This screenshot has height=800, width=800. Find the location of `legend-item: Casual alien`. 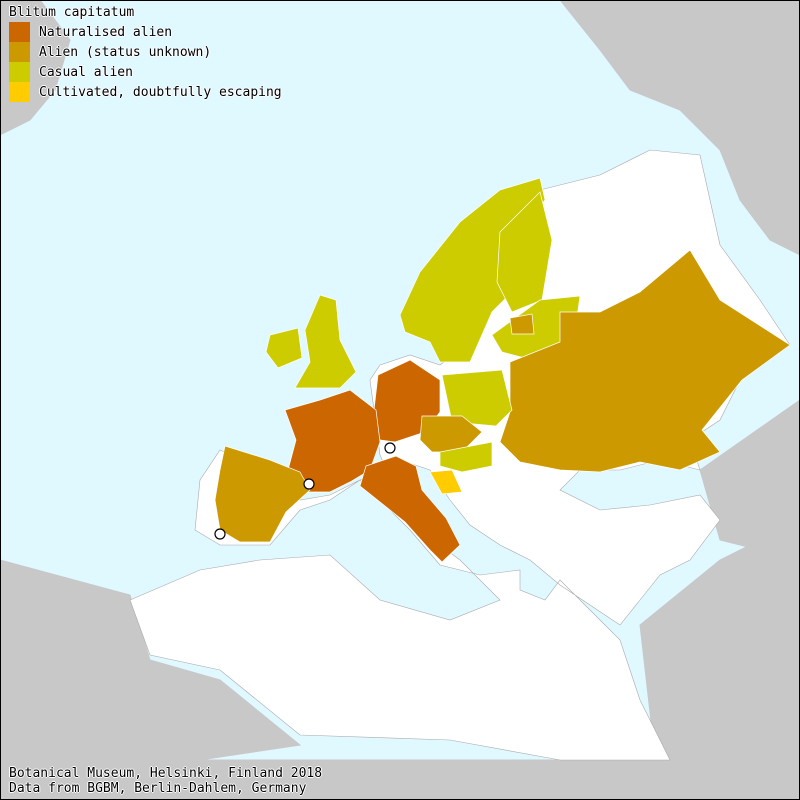

legend-item: Casual alien is located at coordinates (145, 72).